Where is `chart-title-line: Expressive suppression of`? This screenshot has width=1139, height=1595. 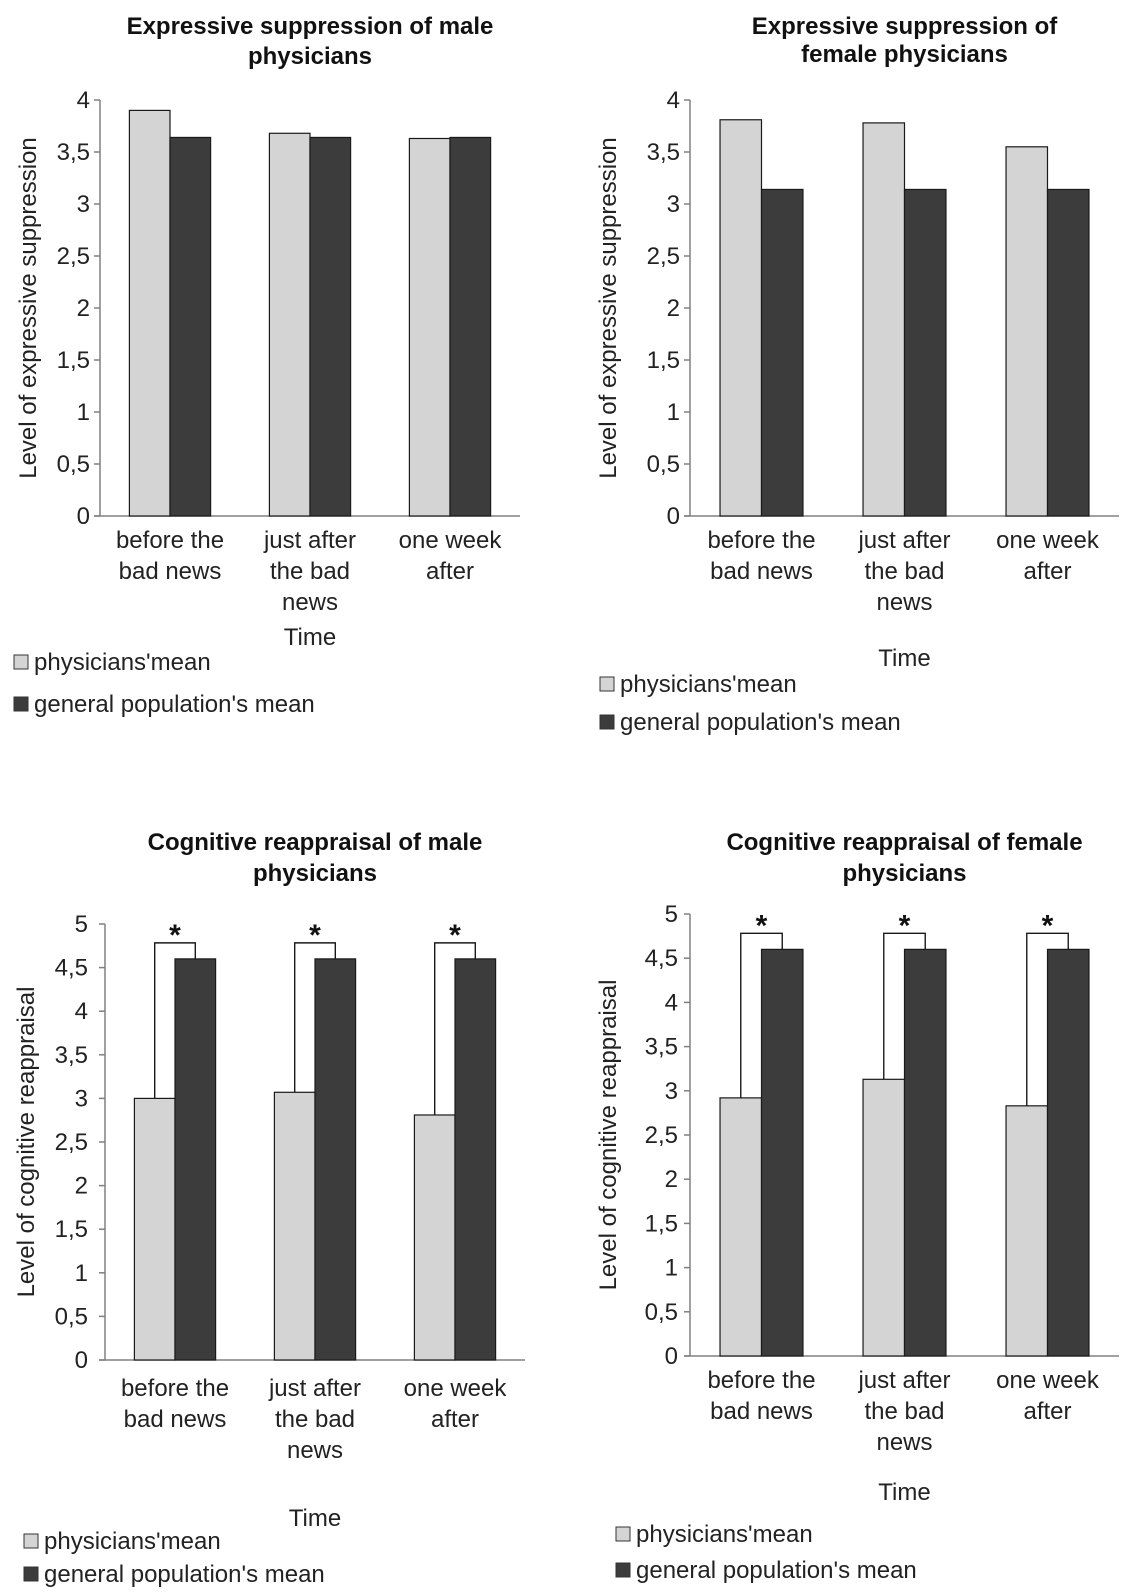
chart-title-line: Expressive suppression of is located at coordinates (905, 26).